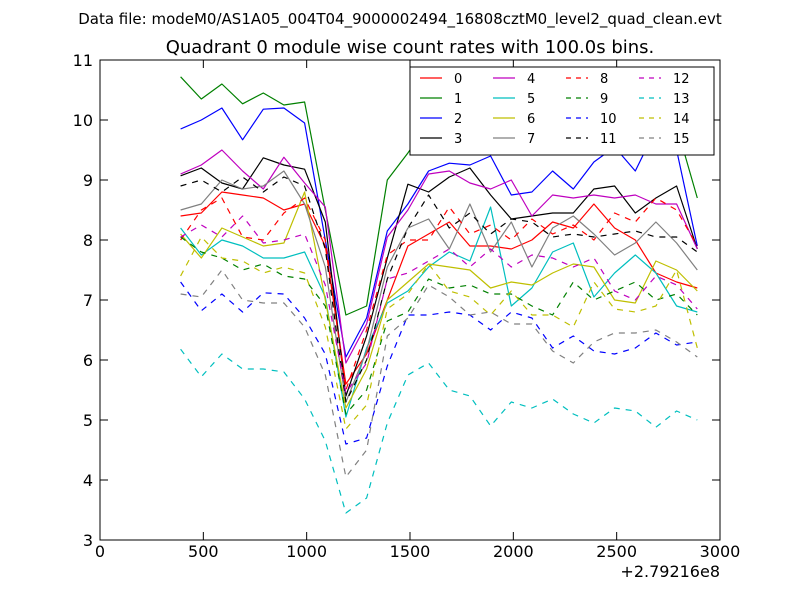  I want to click on x-tick-label: 500, so click(203, 551).